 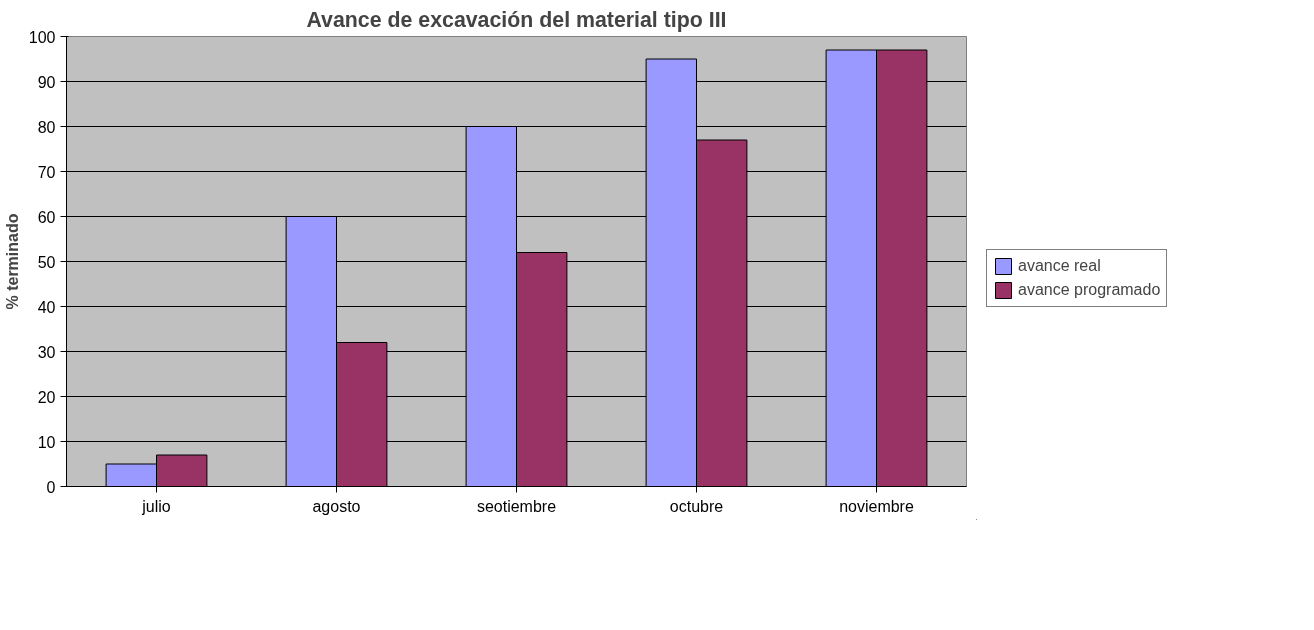 What do you see at coordinates (516, 19) in the screenshot?
I see `chart-title: Avance de excavación del material tipo III` at bounding box center [516, 19].